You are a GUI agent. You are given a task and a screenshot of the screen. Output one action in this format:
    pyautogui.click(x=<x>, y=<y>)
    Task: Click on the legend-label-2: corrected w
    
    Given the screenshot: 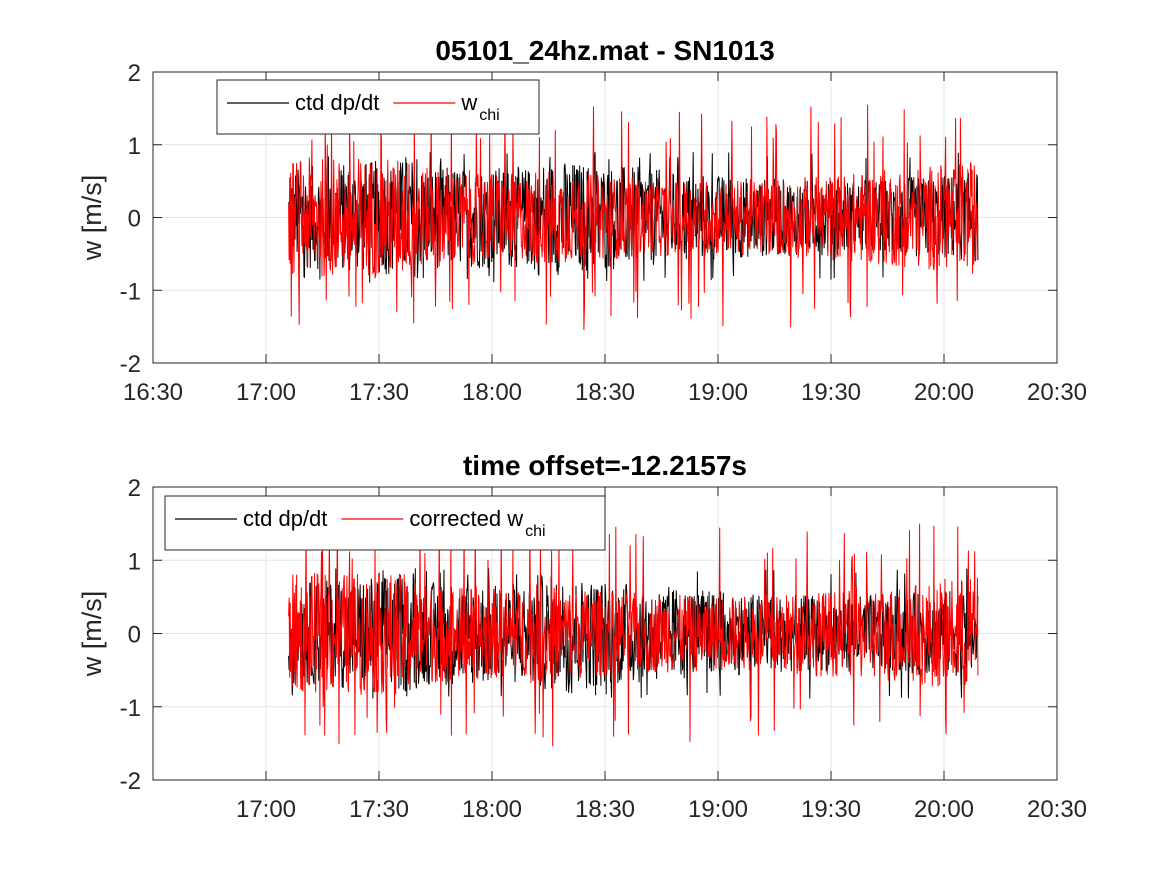 What is the action you would take?
    pyautogui.click(x=466, y=518)
    